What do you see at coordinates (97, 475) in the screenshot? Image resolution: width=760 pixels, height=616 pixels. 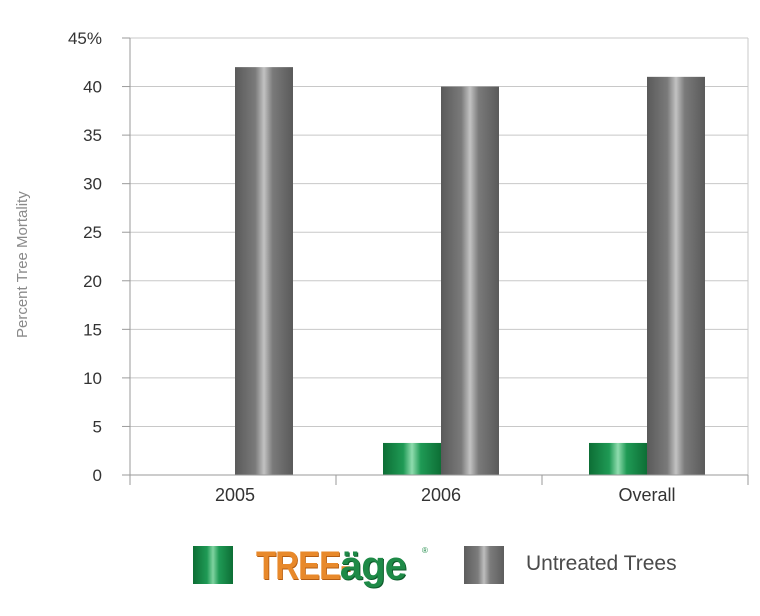 I see `y-tick-label: 0` at bounding box center [97, 475].